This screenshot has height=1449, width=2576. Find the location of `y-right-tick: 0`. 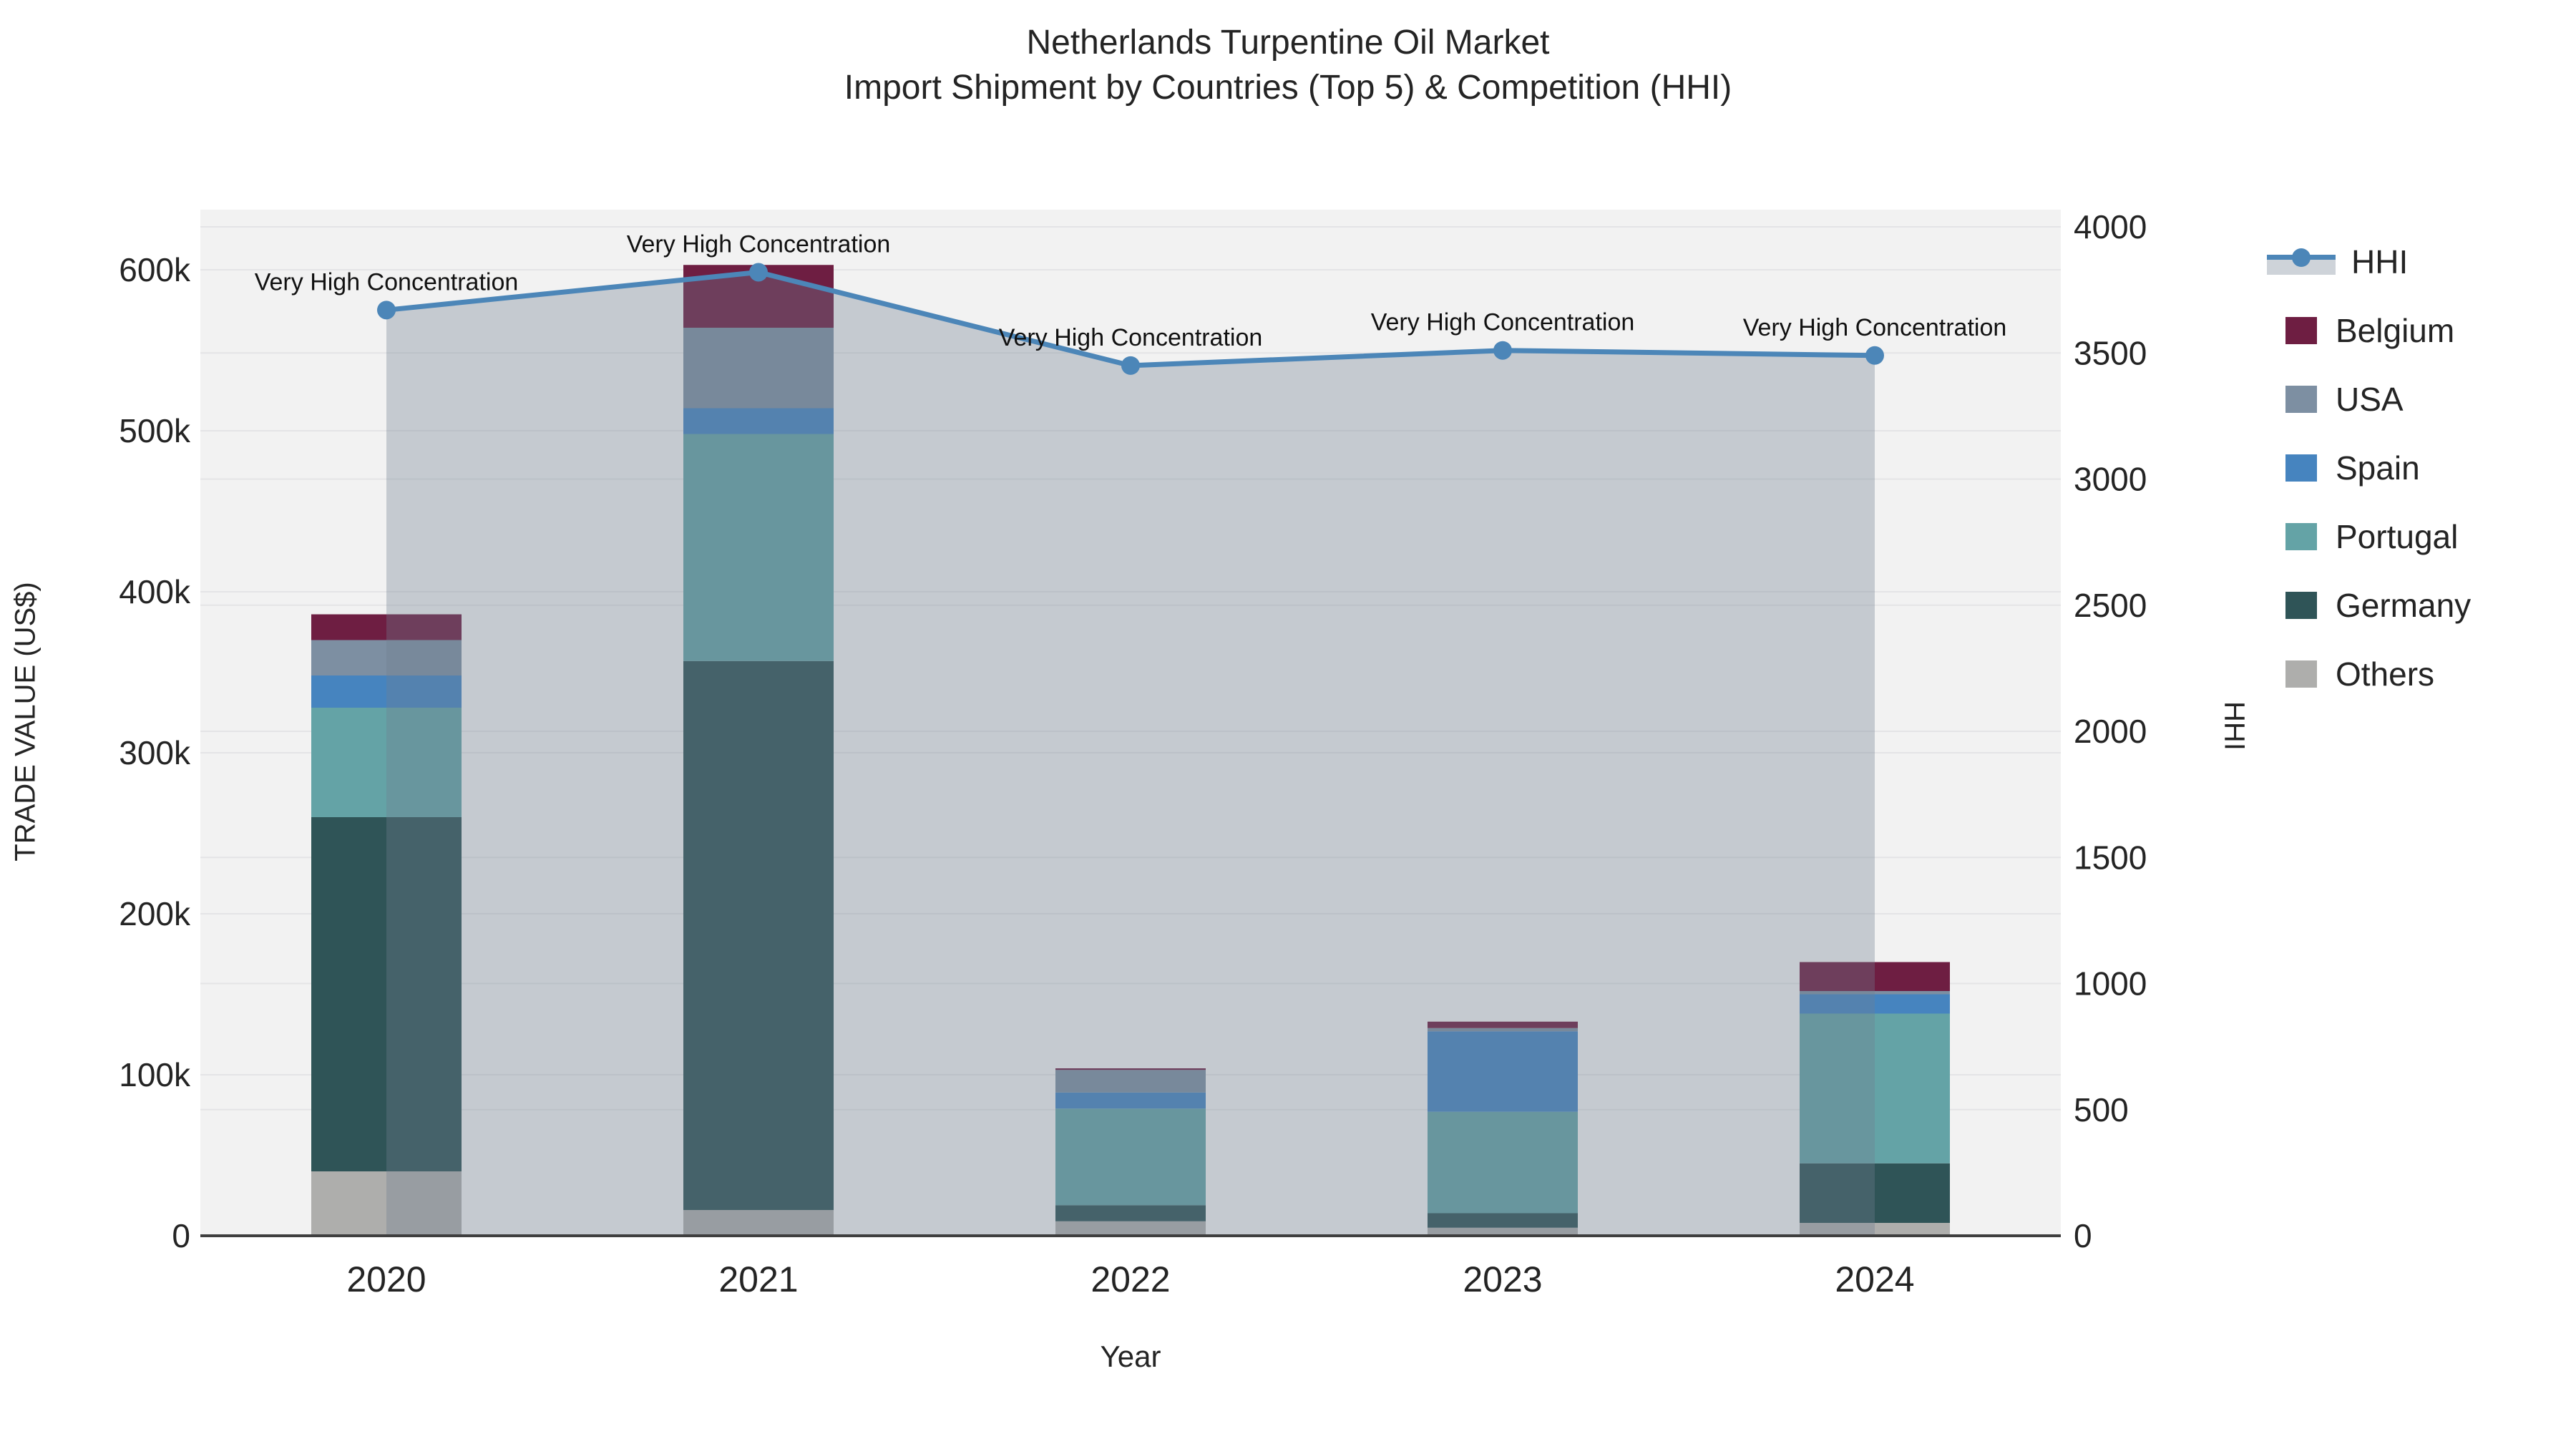

y-right-tick: 0 is located at coordinates (2083, 1235).